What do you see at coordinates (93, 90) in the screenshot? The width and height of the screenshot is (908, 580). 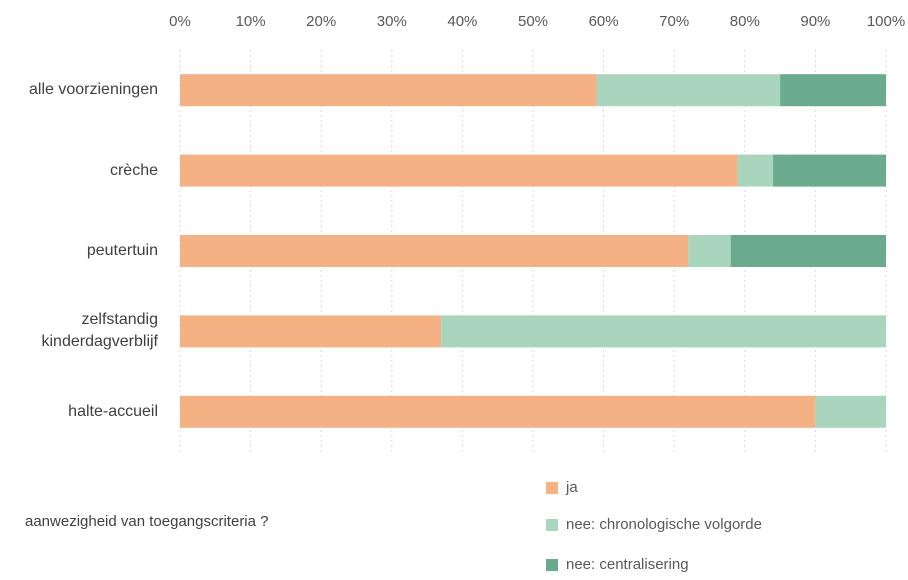 I see `y-tick-label: alle voorzieningen` at bounding box center [93, 90].